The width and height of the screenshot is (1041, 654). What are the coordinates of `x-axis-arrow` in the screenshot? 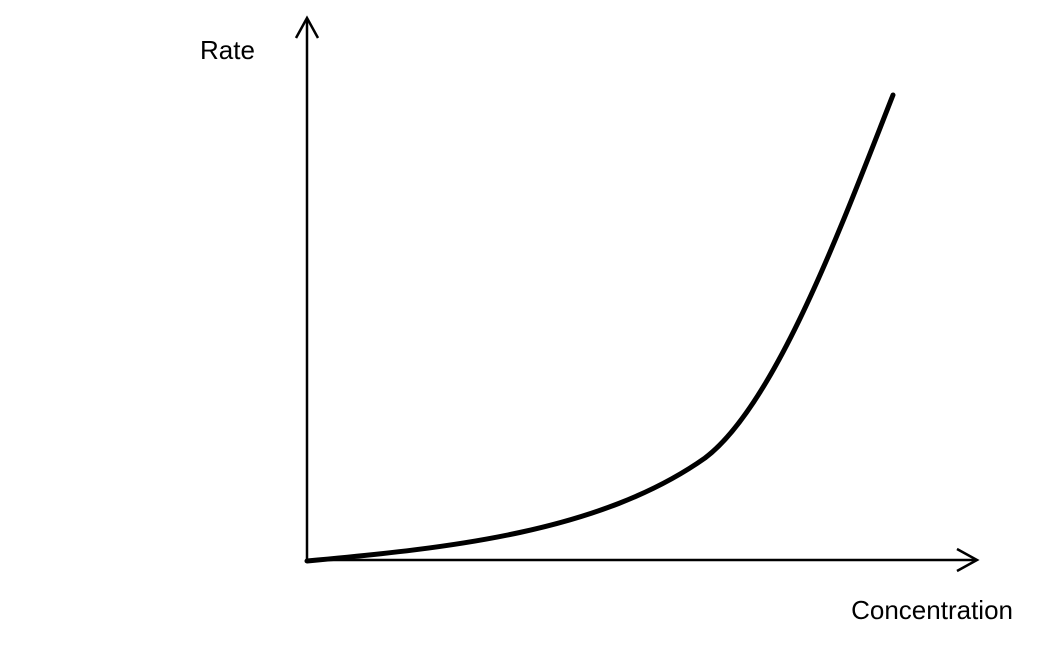 It's located at (968, 560).